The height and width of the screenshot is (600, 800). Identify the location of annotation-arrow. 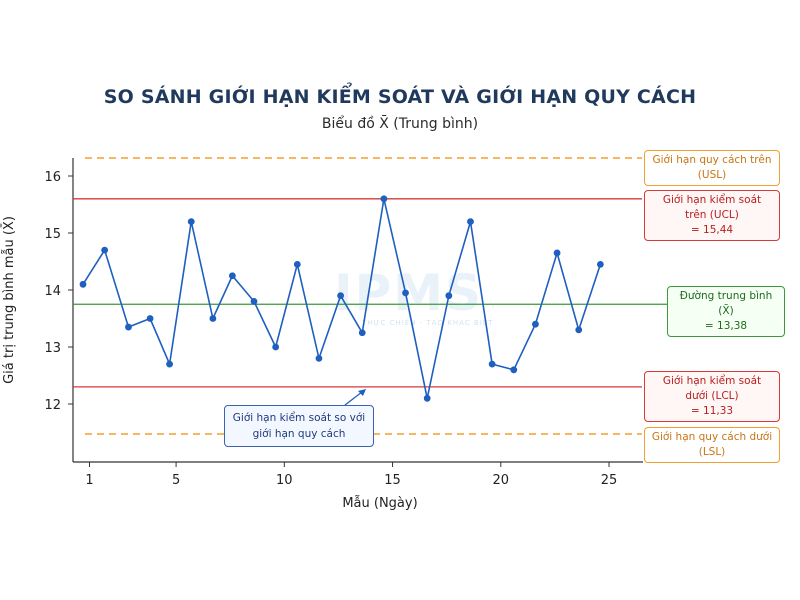
(353, 398).